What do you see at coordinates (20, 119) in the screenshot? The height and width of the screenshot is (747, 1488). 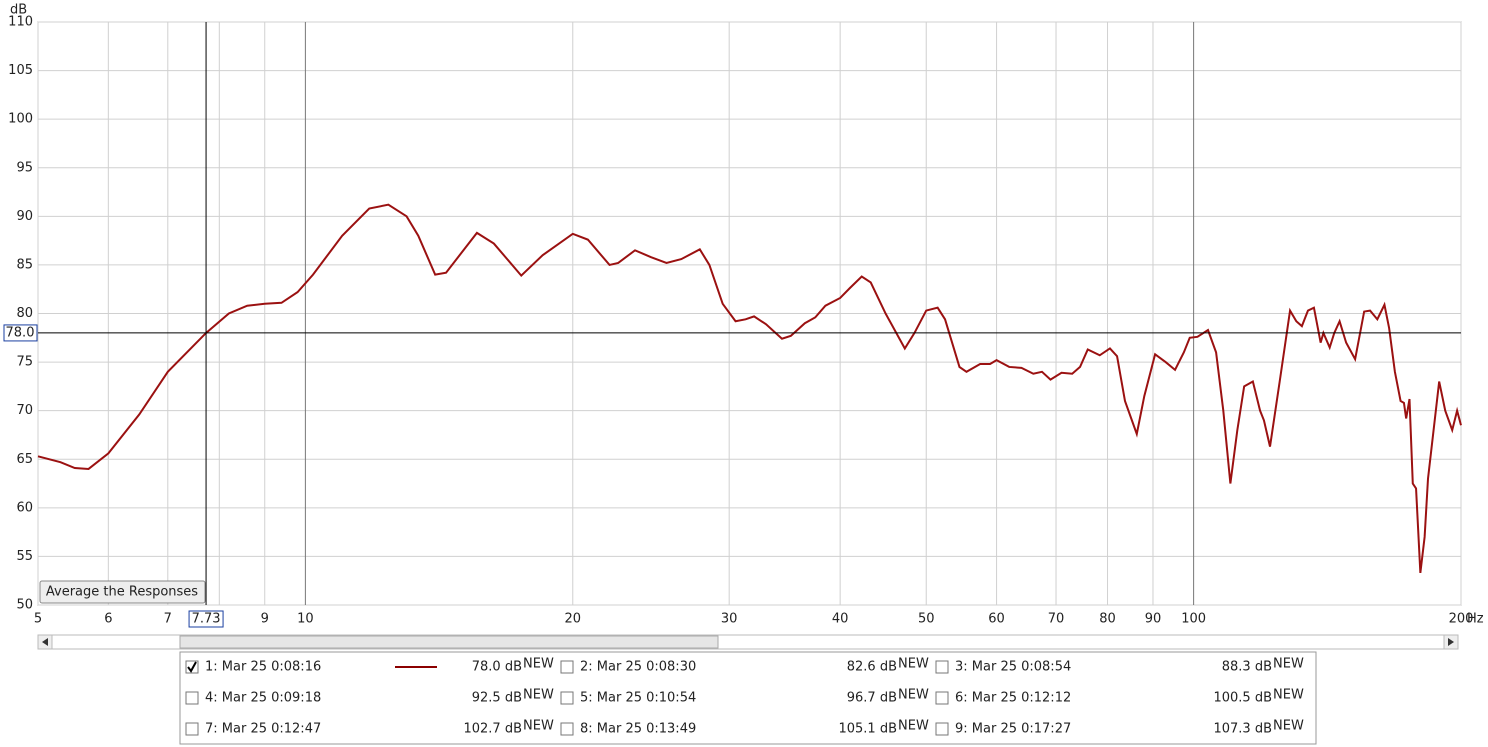 I see `y-tick-label: 100` at bounding box center [20, 119].